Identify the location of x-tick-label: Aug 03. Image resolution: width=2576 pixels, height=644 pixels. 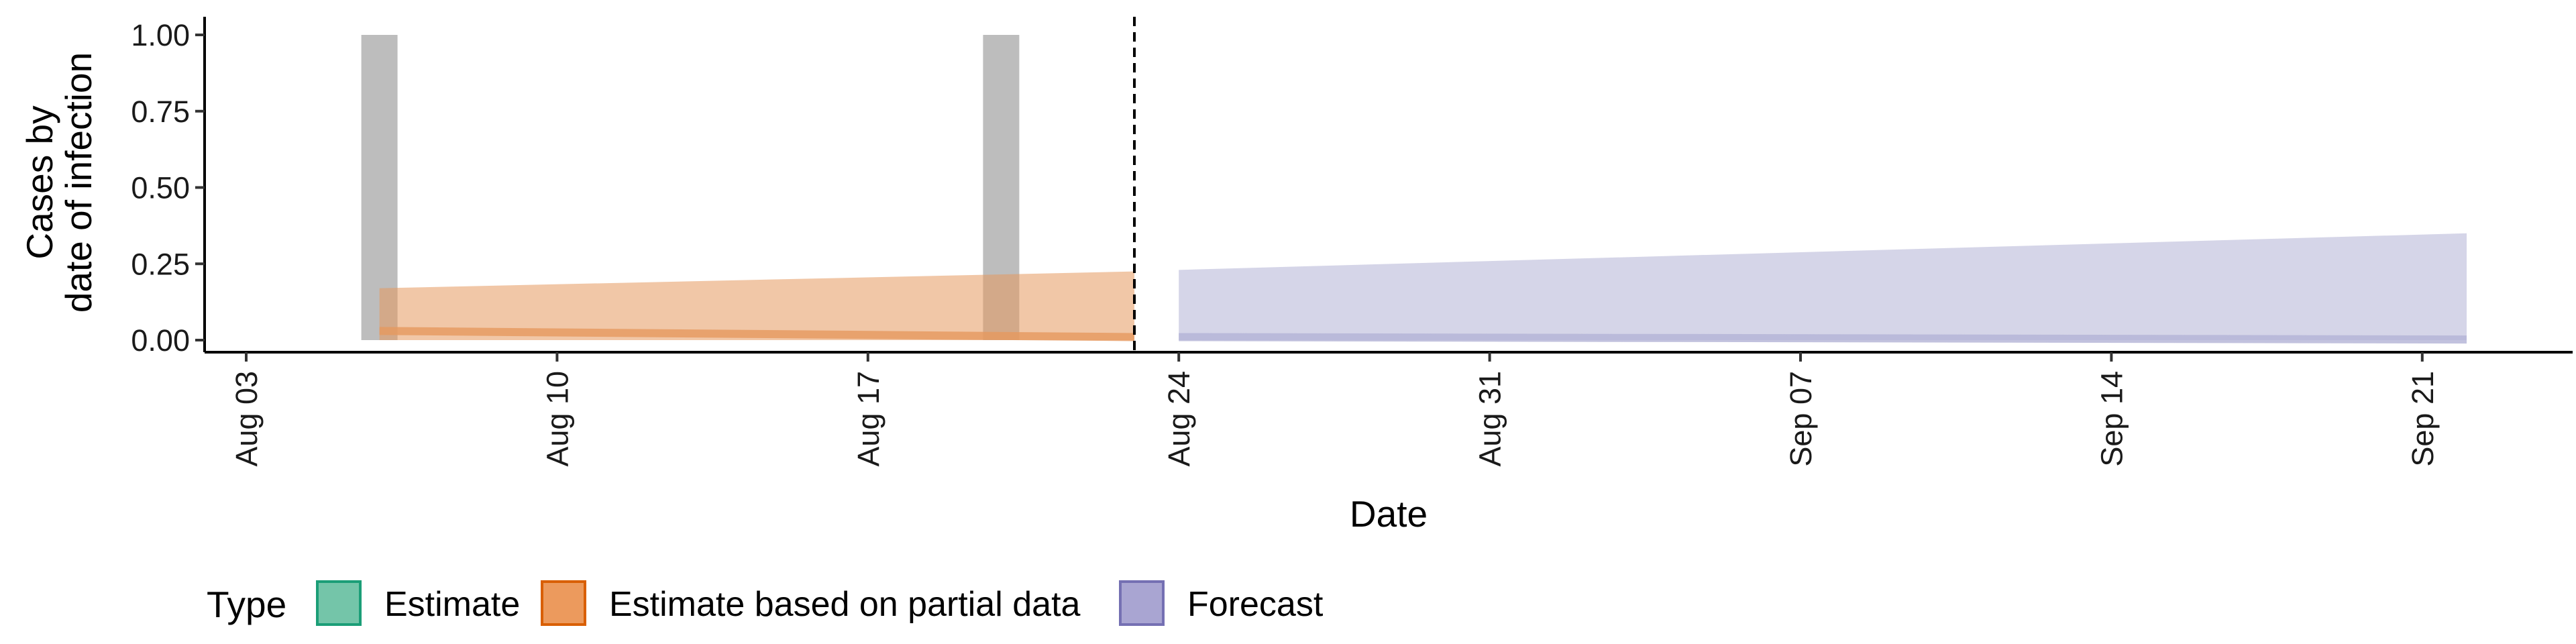
(246, 419).